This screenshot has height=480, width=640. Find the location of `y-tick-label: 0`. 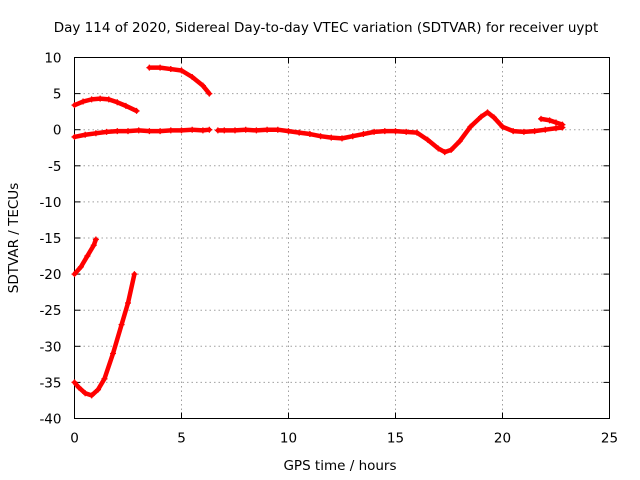

y-tick-label: 0 is located at coordinates (57, 131).